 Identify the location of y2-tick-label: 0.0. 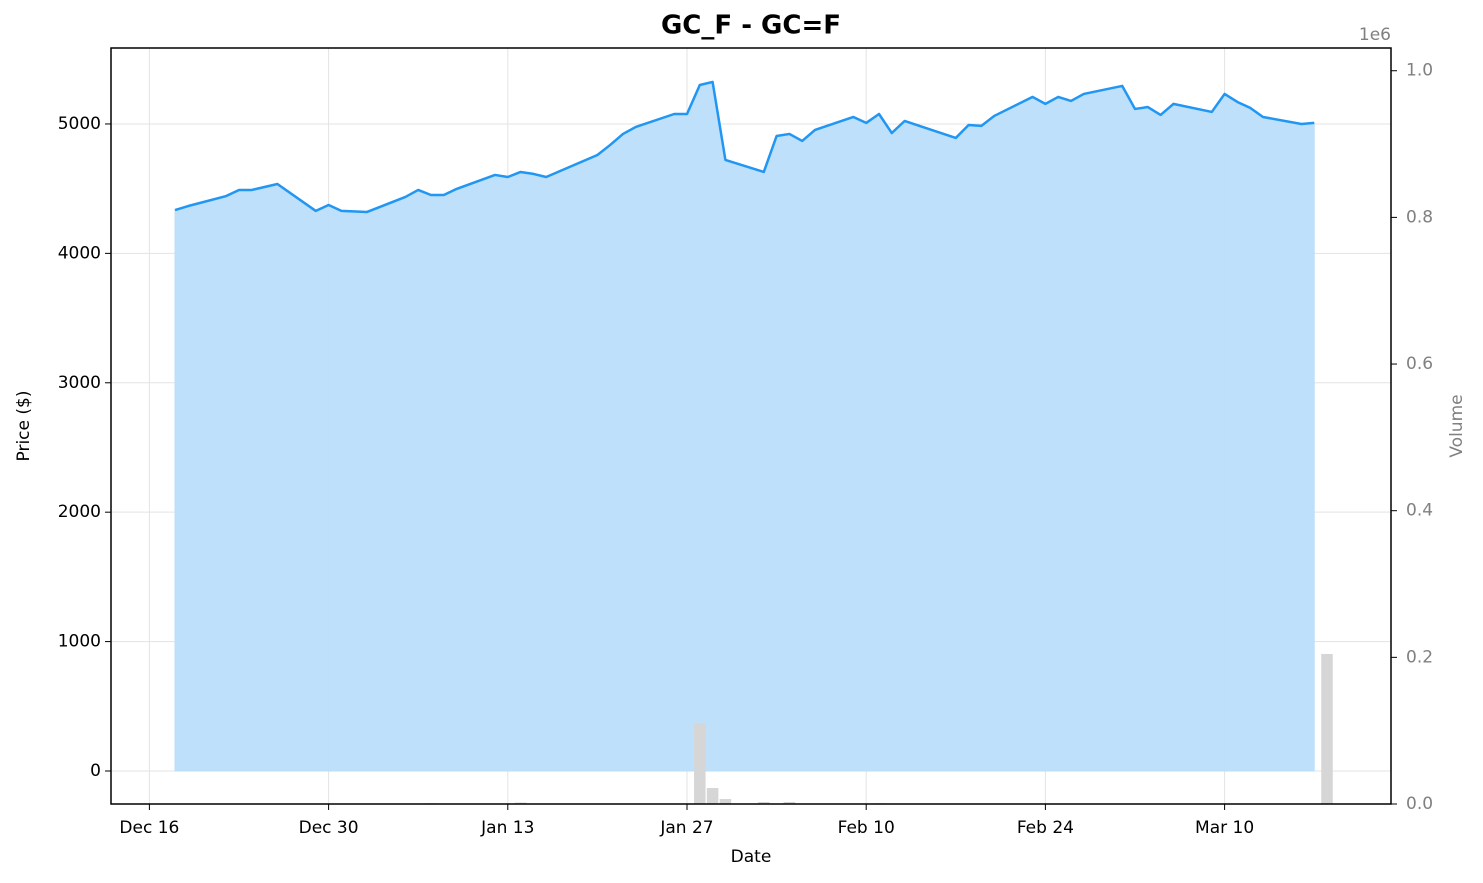
(1419, 804).